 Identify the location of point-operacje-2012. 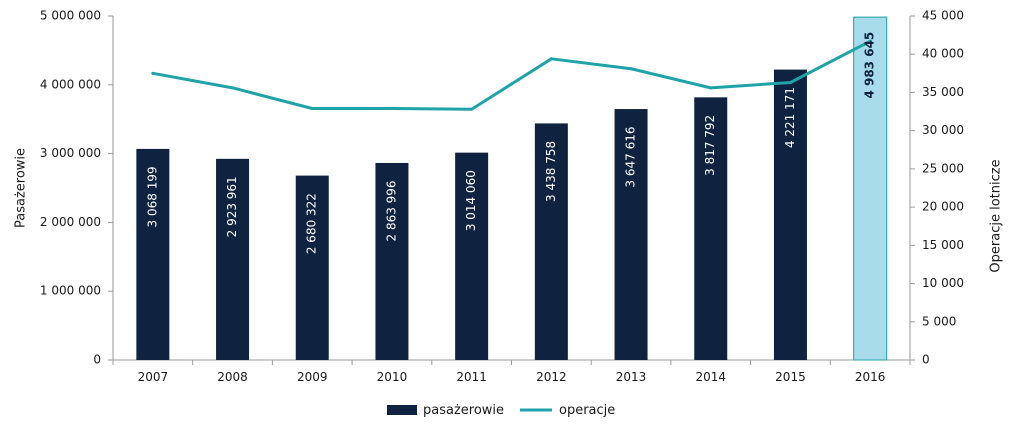
(551, 59).